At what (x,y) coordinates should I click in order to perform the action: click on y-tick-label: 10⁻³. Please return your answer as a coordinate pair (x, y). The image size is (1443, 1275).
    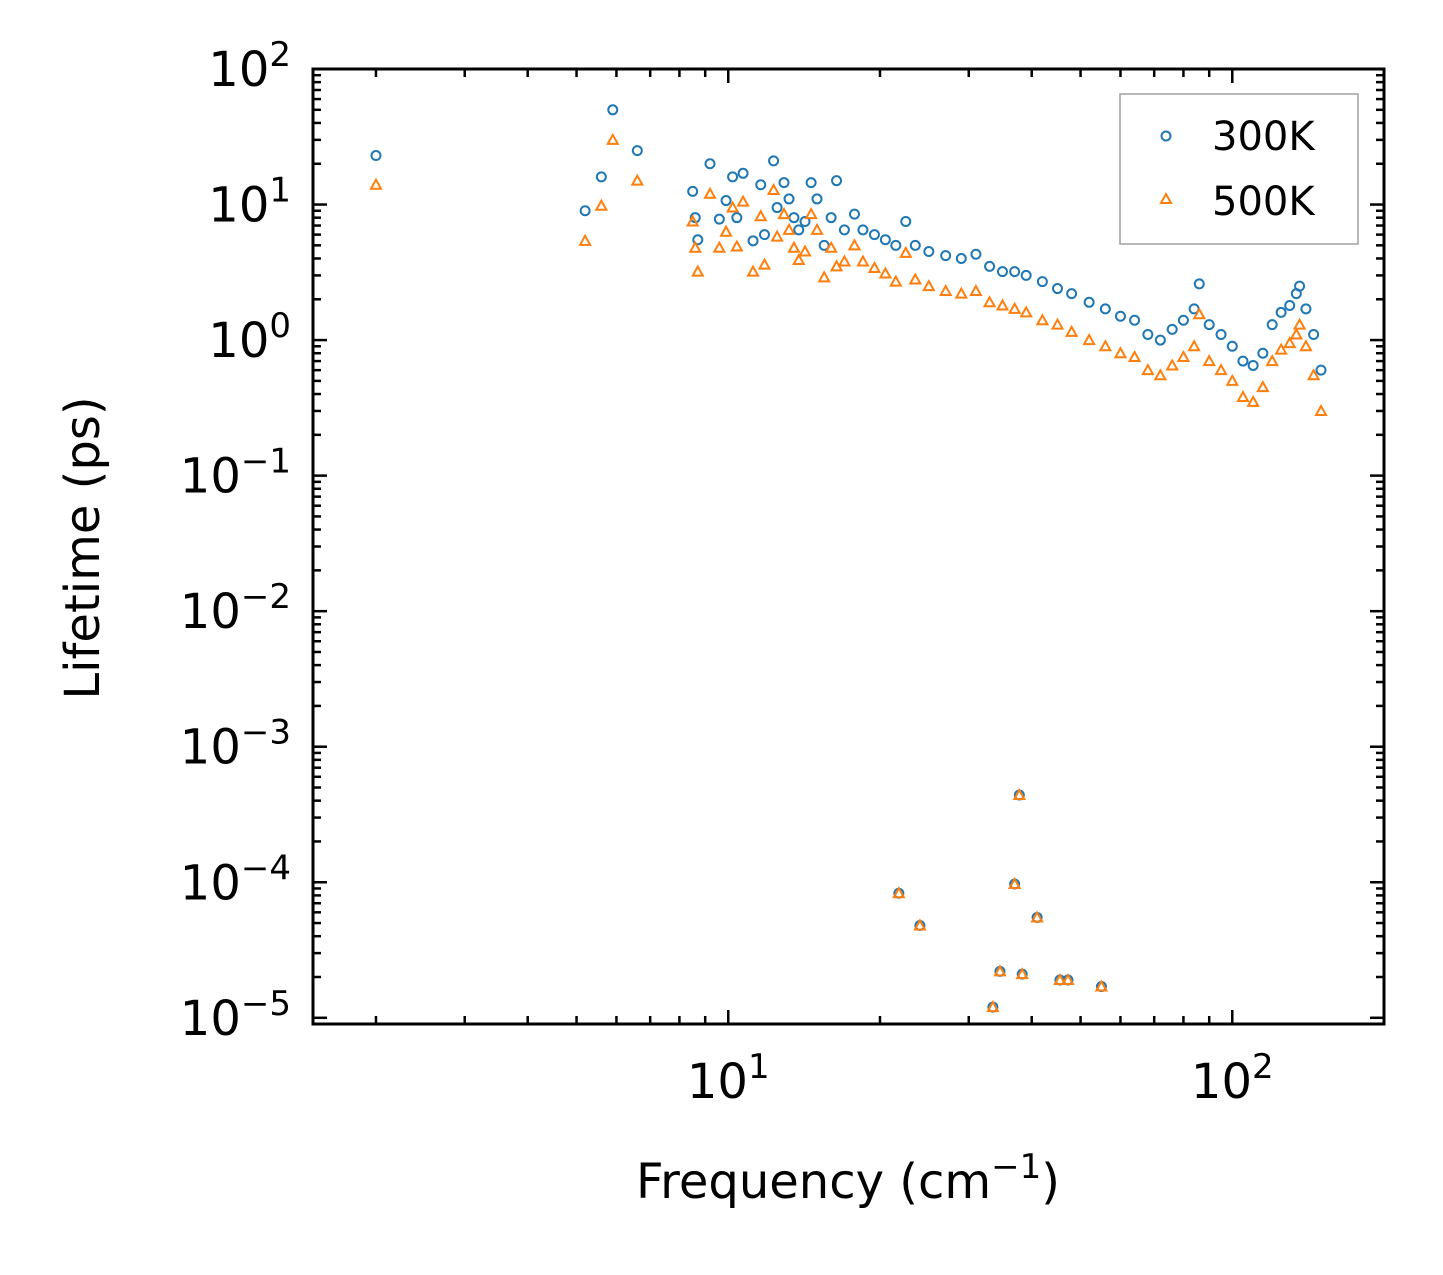
    Looking at the image, I should click on (235, 744).